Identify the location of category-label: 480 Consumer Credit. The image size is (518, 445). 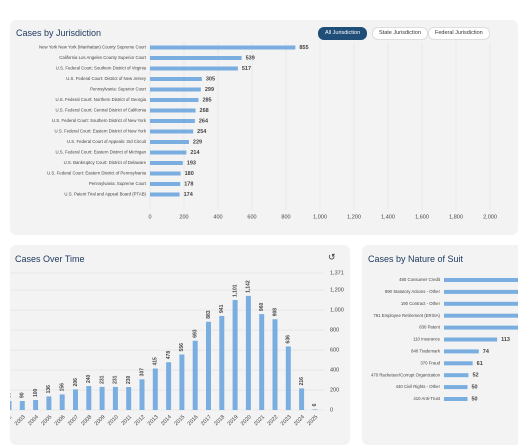
(420, 279).